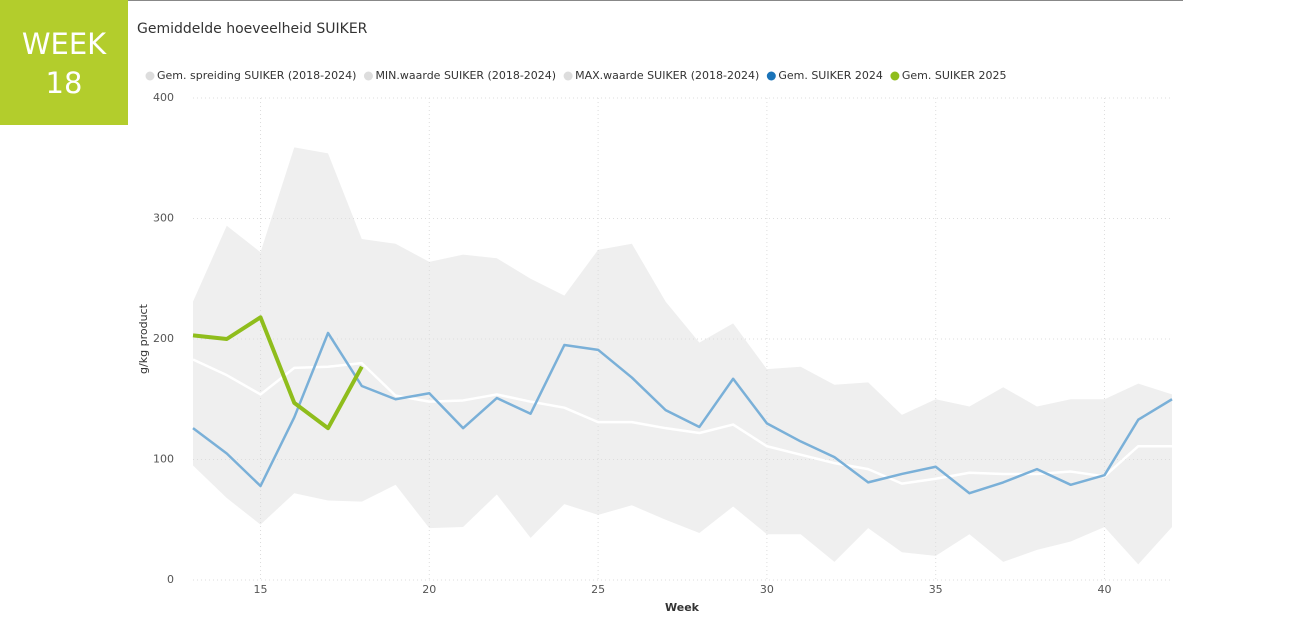 The image size is (1296, 617). What do you see at coordinates (261, 589) in the screenshot?
I see `x-tick-label: 15` at bounding box center [261, 589].